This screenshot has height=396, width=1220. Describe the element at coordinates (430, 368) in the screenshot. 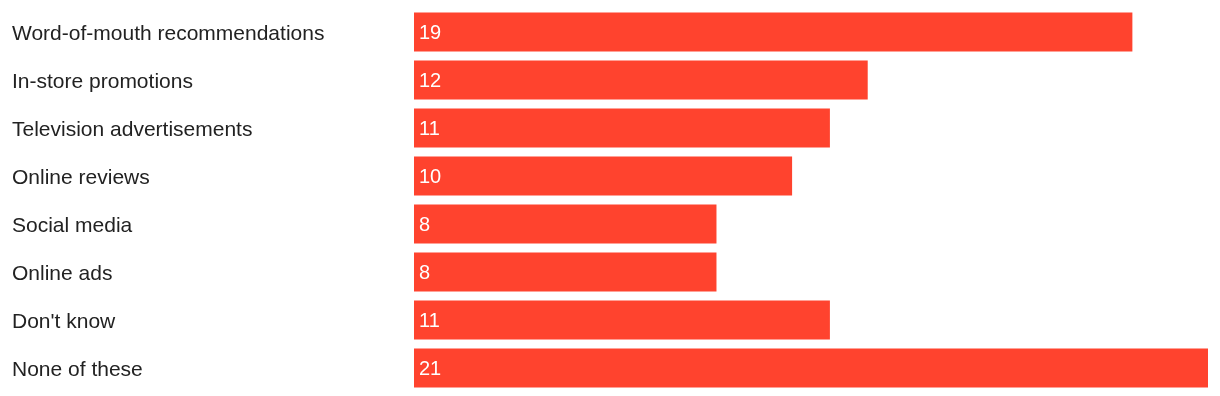

I see `data-label: 21` at that location.